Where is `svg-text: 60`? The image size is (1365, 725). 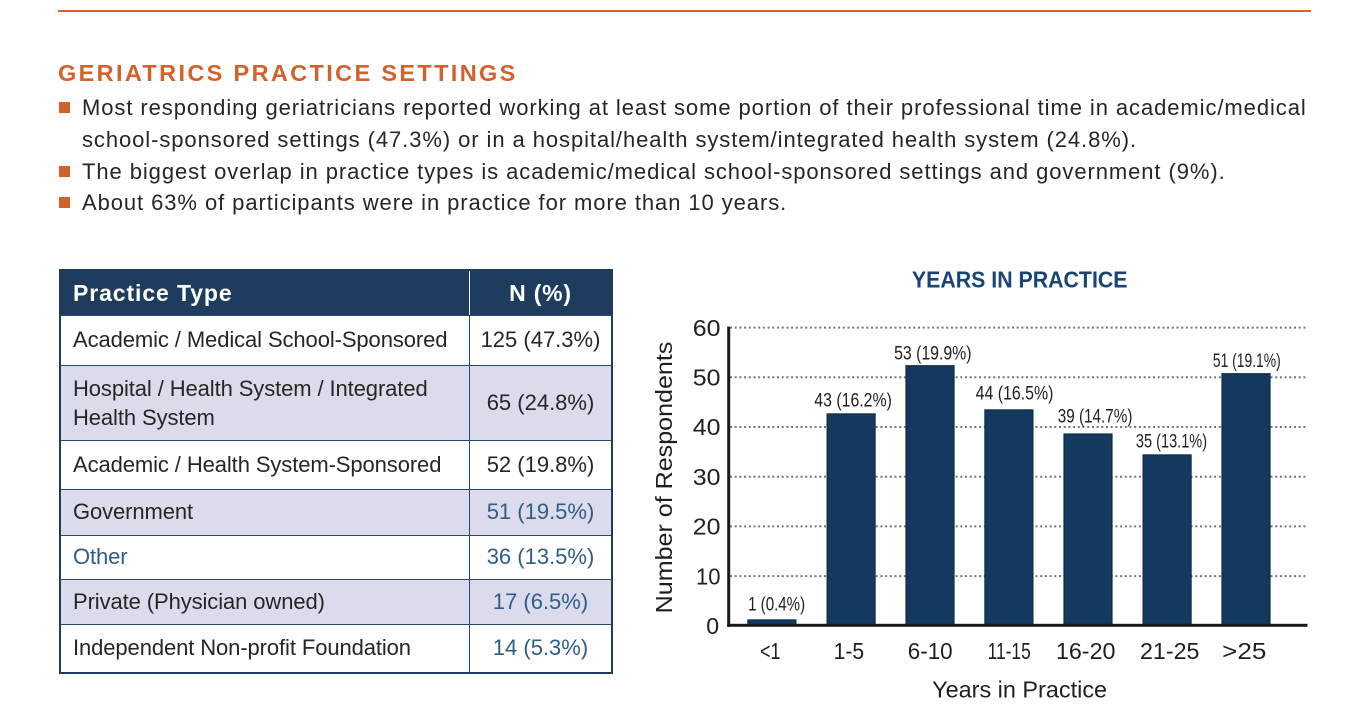 svg-text: 60 is located at coordinates (707, 328).